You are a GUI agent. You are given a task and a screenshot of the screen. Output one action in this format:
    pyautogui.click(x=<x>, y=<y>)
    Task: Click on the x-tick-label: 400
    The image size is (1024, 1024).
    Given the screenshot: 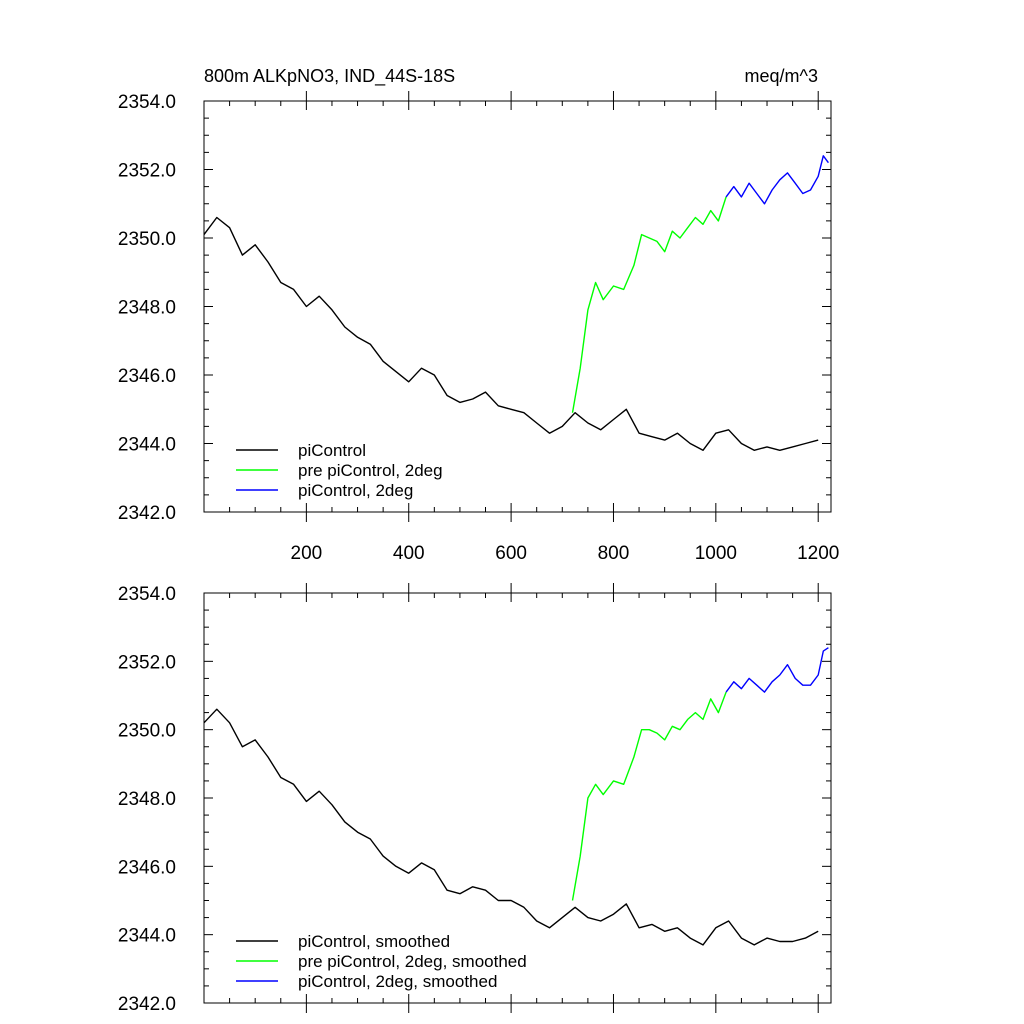 What is the action you would take?
    pyautogui.click(x=409, y=553)
    